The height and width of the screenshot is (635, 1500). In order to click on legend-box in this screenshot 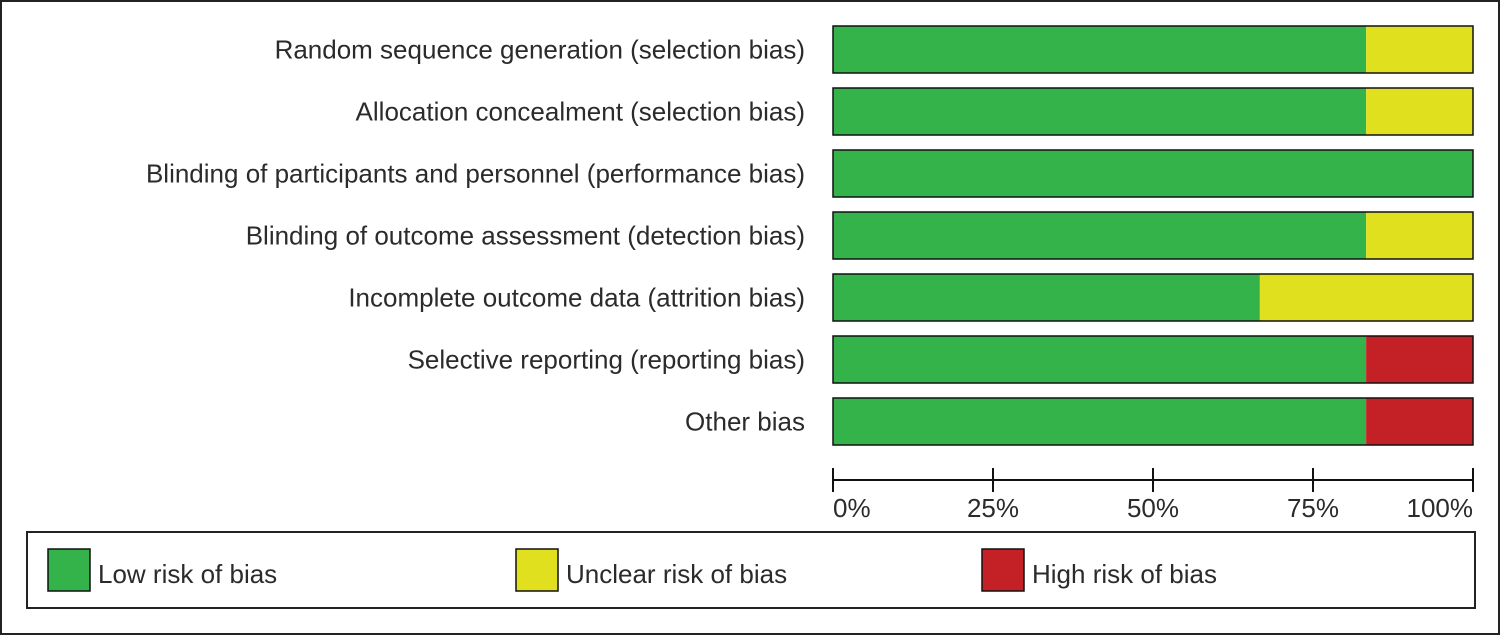, I will do `click(751, 570)`.